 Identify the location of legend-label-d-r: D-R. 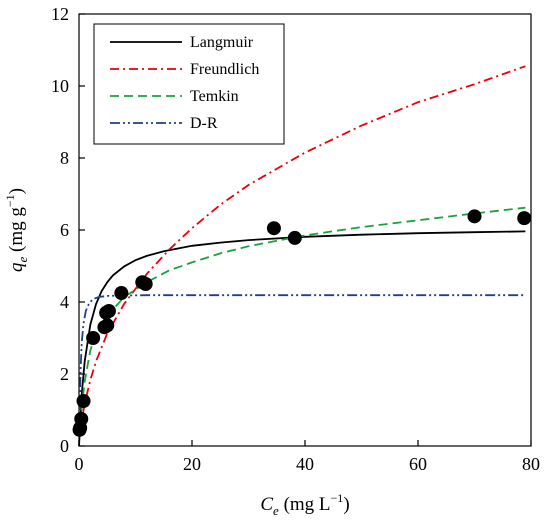
(204, 123).